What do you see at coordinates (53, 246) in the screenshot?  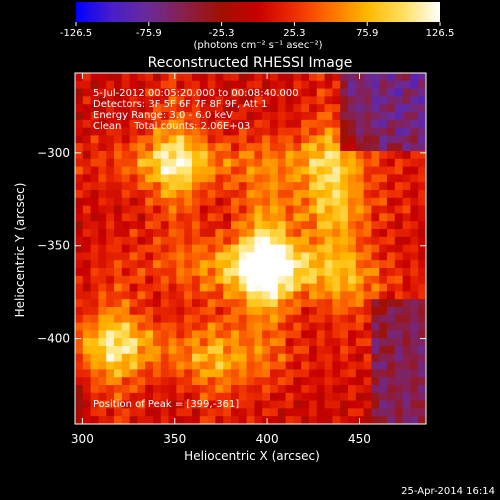 I see `y-tick-label: −350` at bounding box center [53, 246].